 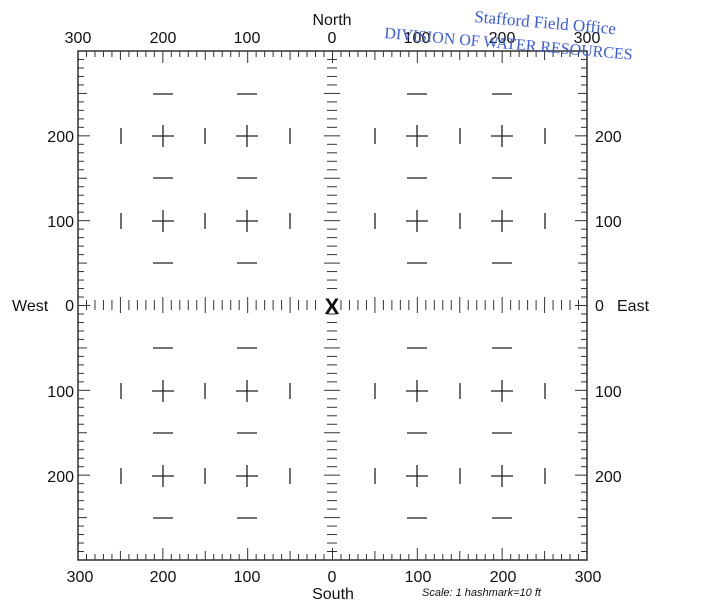 What do you see at coordinates (247, 577) in the screenshot?
I see `bottom-label-100-west: 100` at bounding box center [247, 577].